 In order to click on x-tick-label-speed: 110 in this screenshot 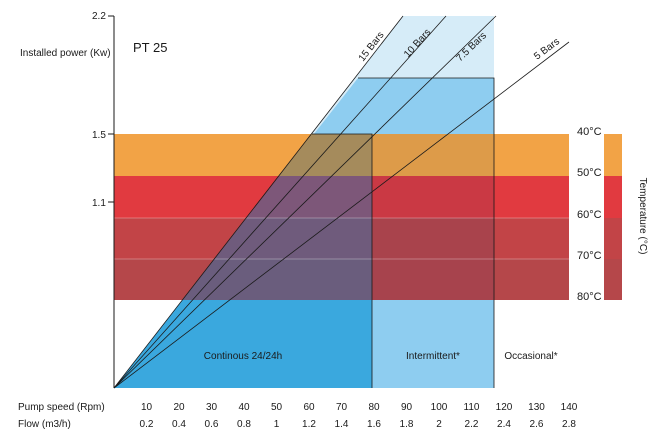, I will do `click(472, 407)`.